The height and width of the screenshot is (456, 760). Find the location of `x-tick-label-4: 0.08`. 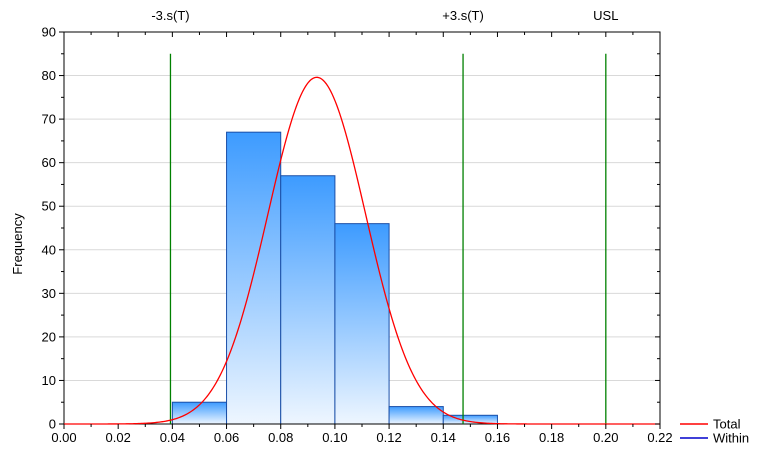

x-tick-label-4: 0.08 is located at coordinates (280, 437).